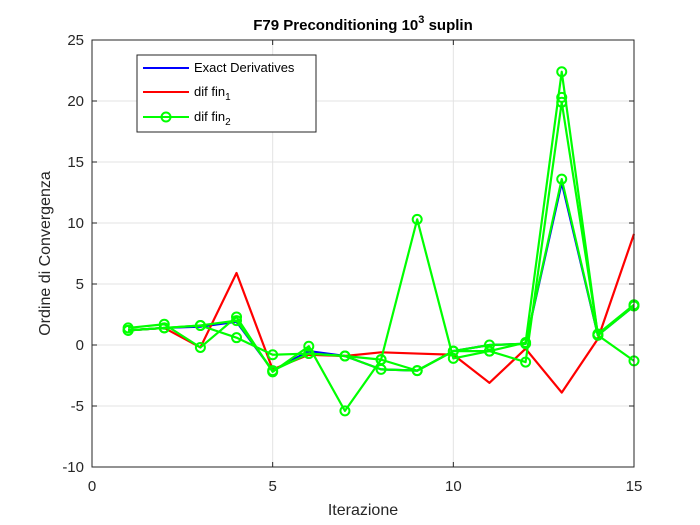 Image resolution: width=700 pixels, height=525 pixels. Describe the element at coordinates (75, 101) in the screenshot. I see `y-tick-label: 20` at that location.